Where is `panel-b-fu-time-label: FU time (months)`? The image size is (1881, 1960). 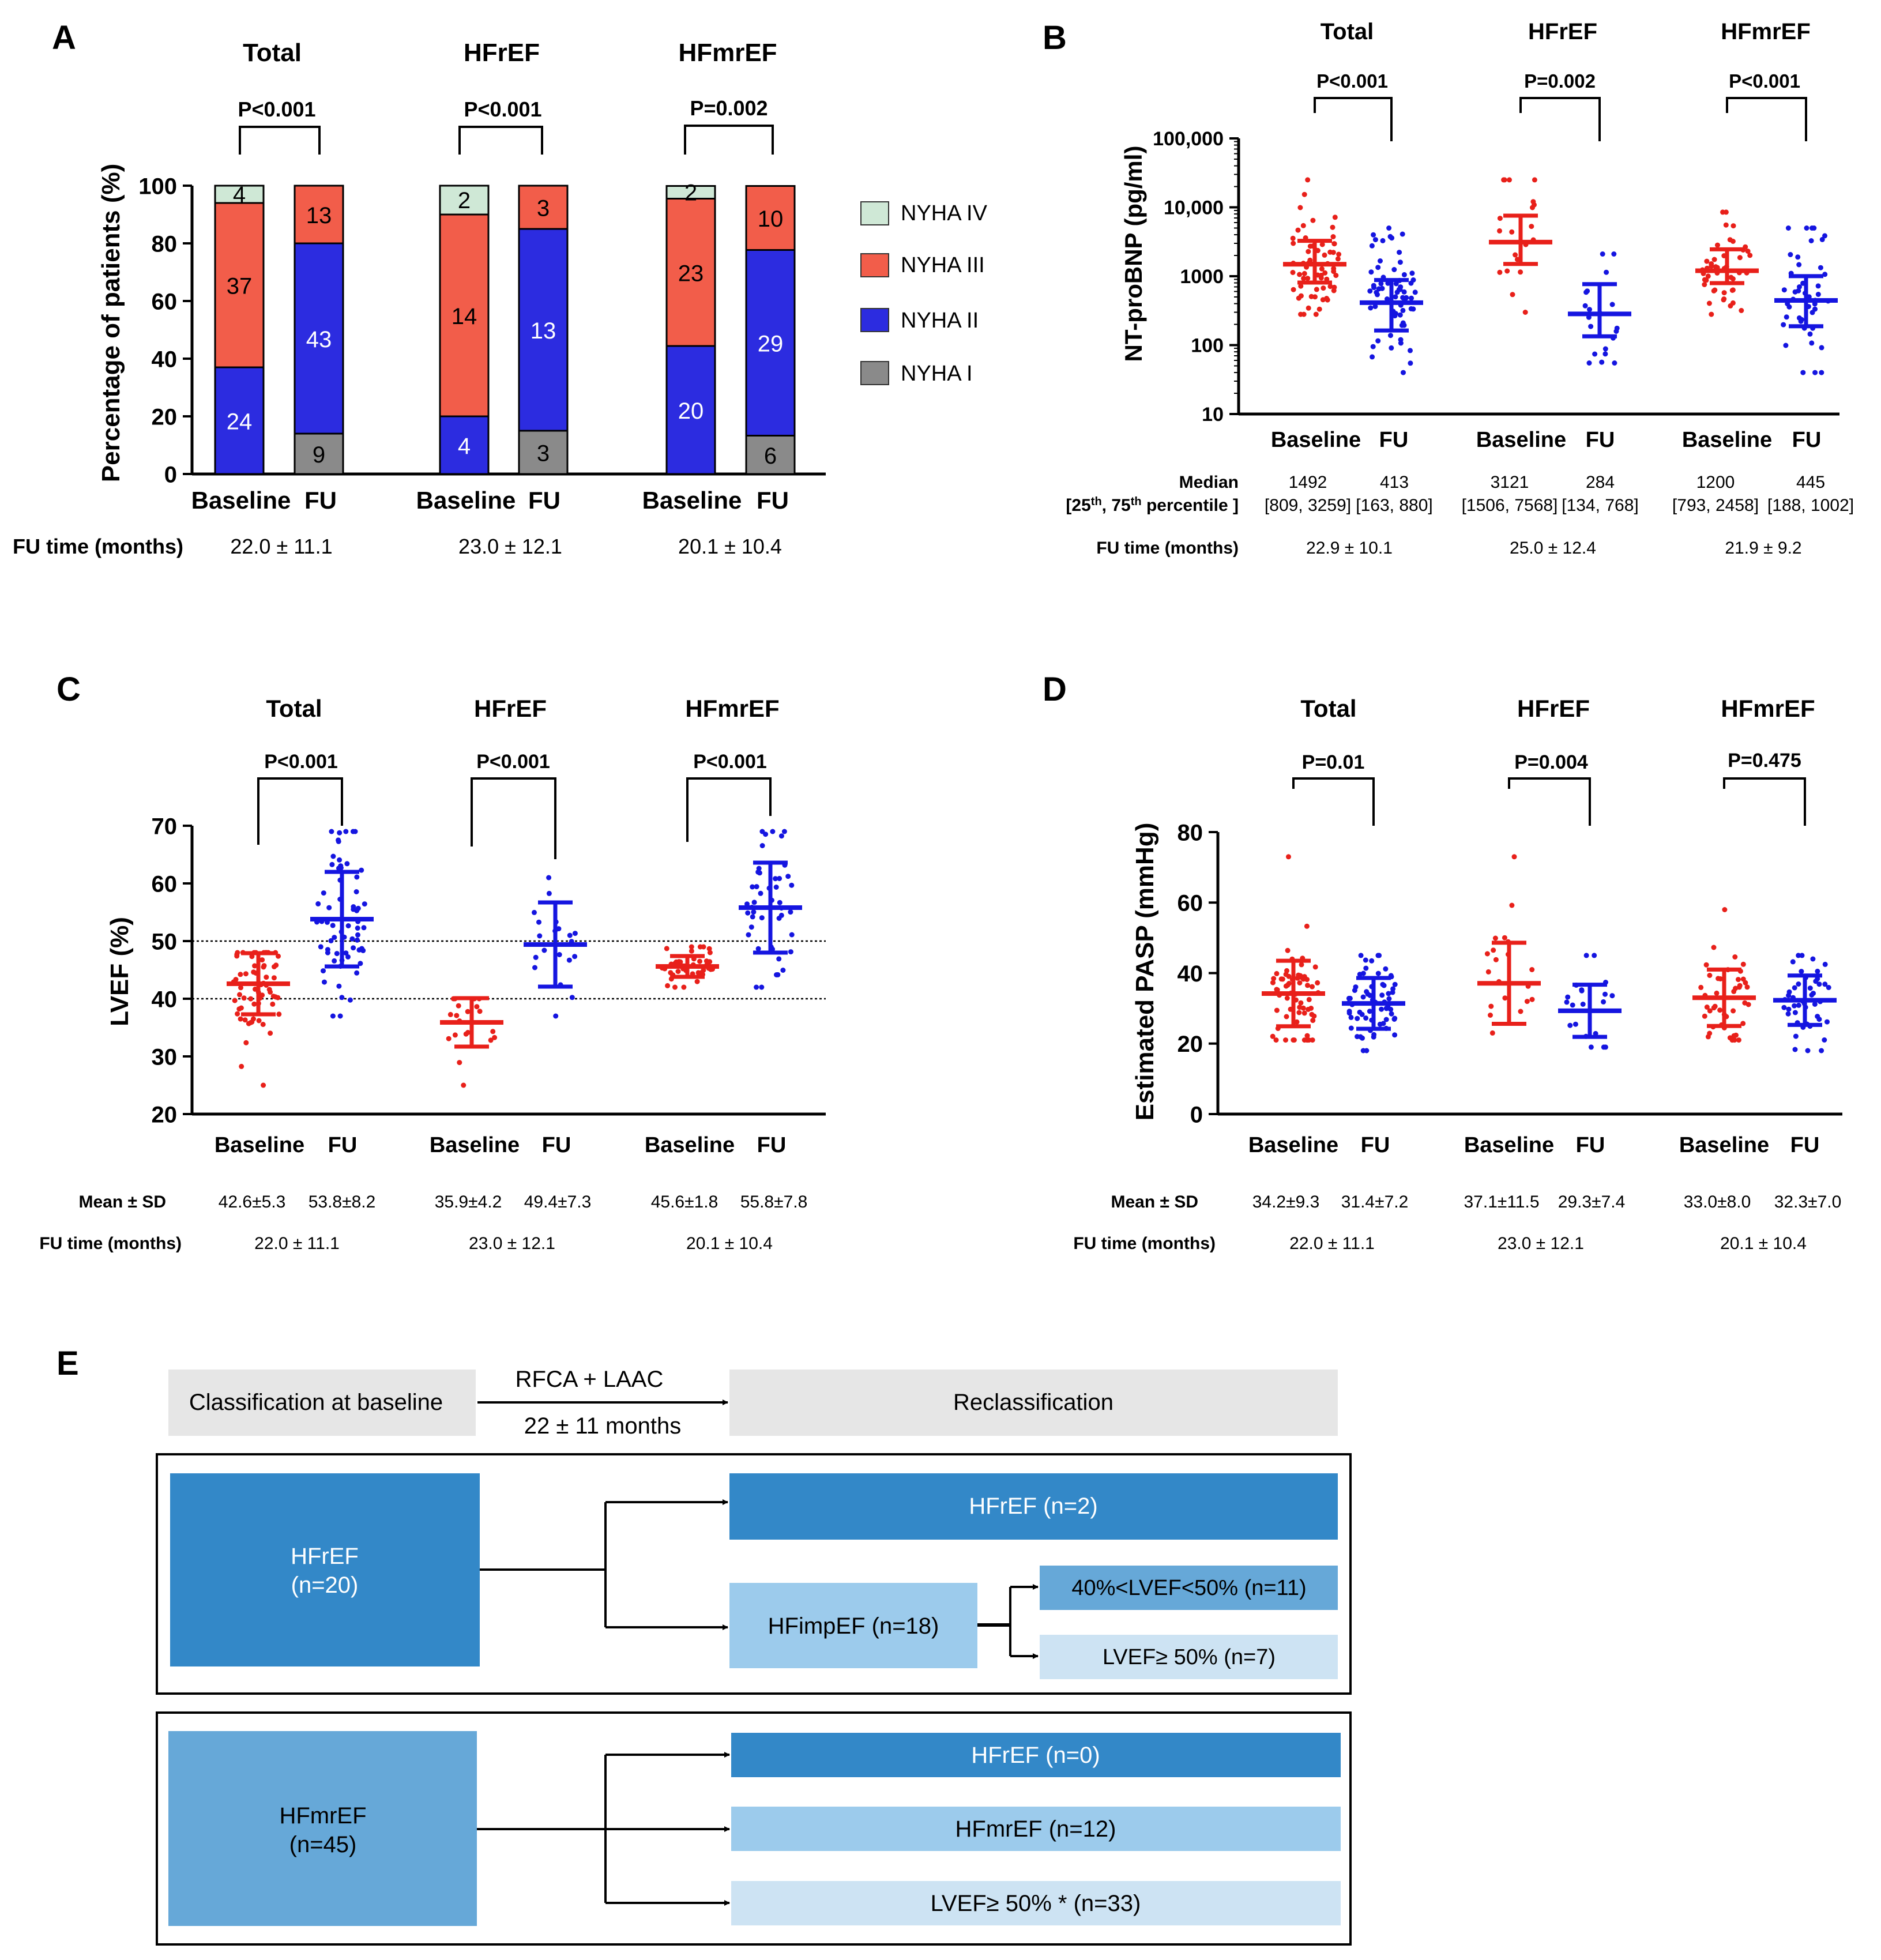
panel-b-fu-time-label: FU time (months) is located at coordinates (1167, 549).